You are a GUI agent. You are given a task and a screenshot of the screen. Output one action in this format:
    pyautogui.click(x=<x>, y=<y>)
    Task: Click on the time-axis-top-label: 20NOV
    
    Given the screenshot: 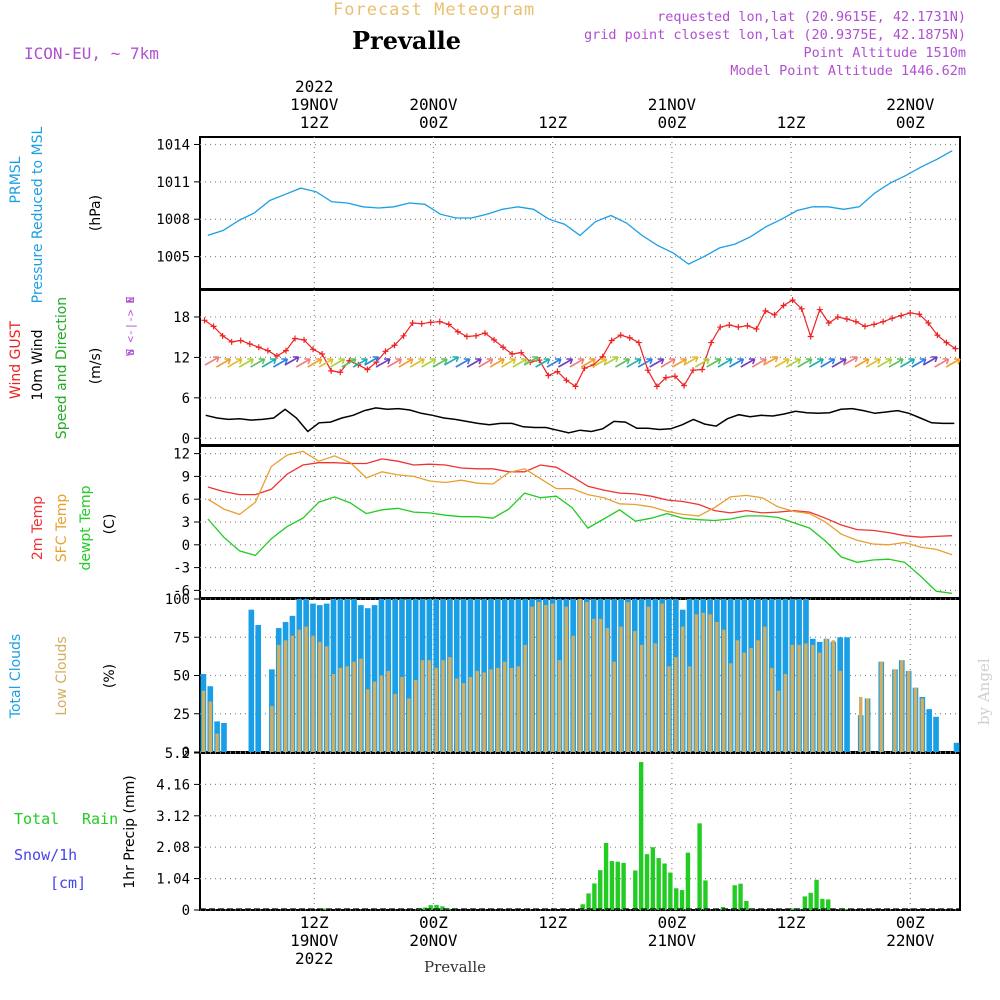 What is the action you would take?
    pyautogui.click(x=433, y=104)
    